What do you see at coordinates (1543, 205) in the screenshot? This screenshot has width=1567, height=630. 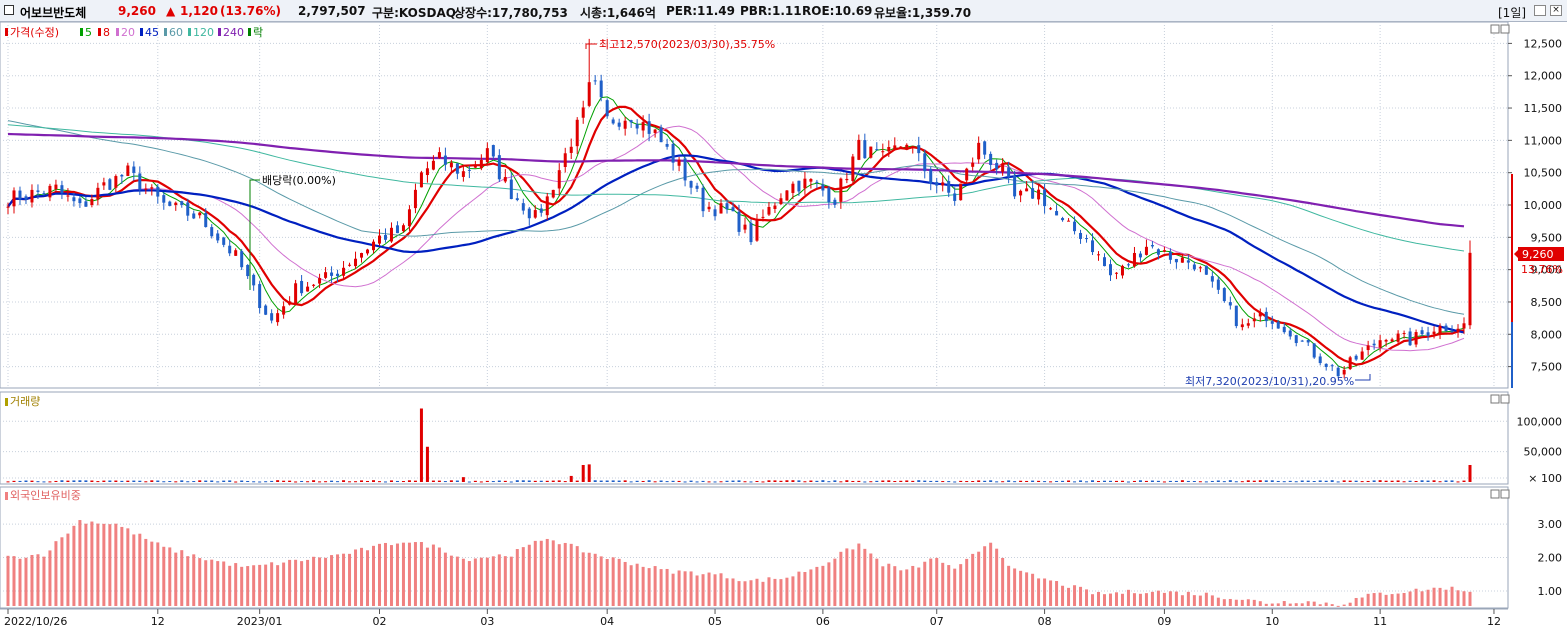 I see `price-tick-label: 10,000` at bounding box center [1543, 205].